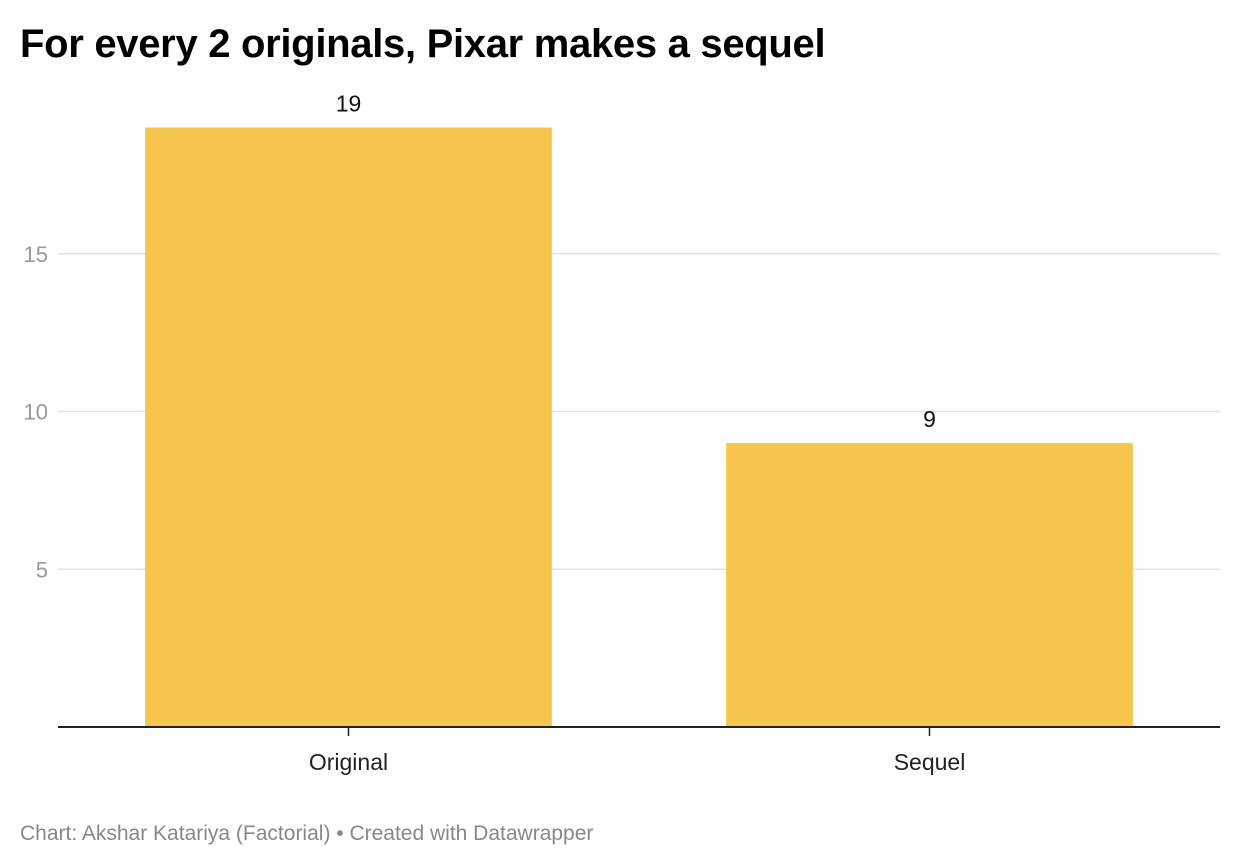 The width and height of the screenshot is (1240, 868). What do you see at coordinates (349, 104) in the screenshot?
I see `value-label: 19` at bounding box center [349, 104].